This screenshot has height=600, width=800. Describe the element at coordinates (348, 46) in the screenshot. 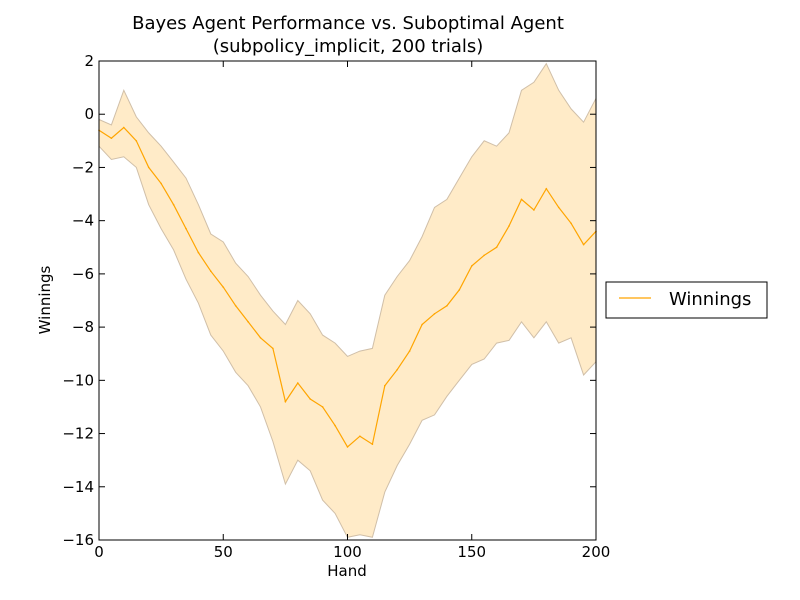

I see `chart-subtitle: (subpolicy_implicit, 200 trials)` at that location.